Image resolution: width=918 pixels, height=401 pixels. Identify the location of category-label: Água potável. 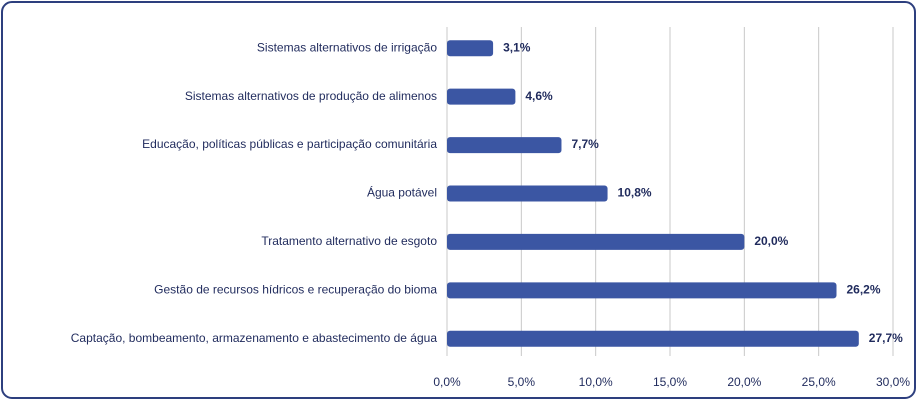
(402, 192).